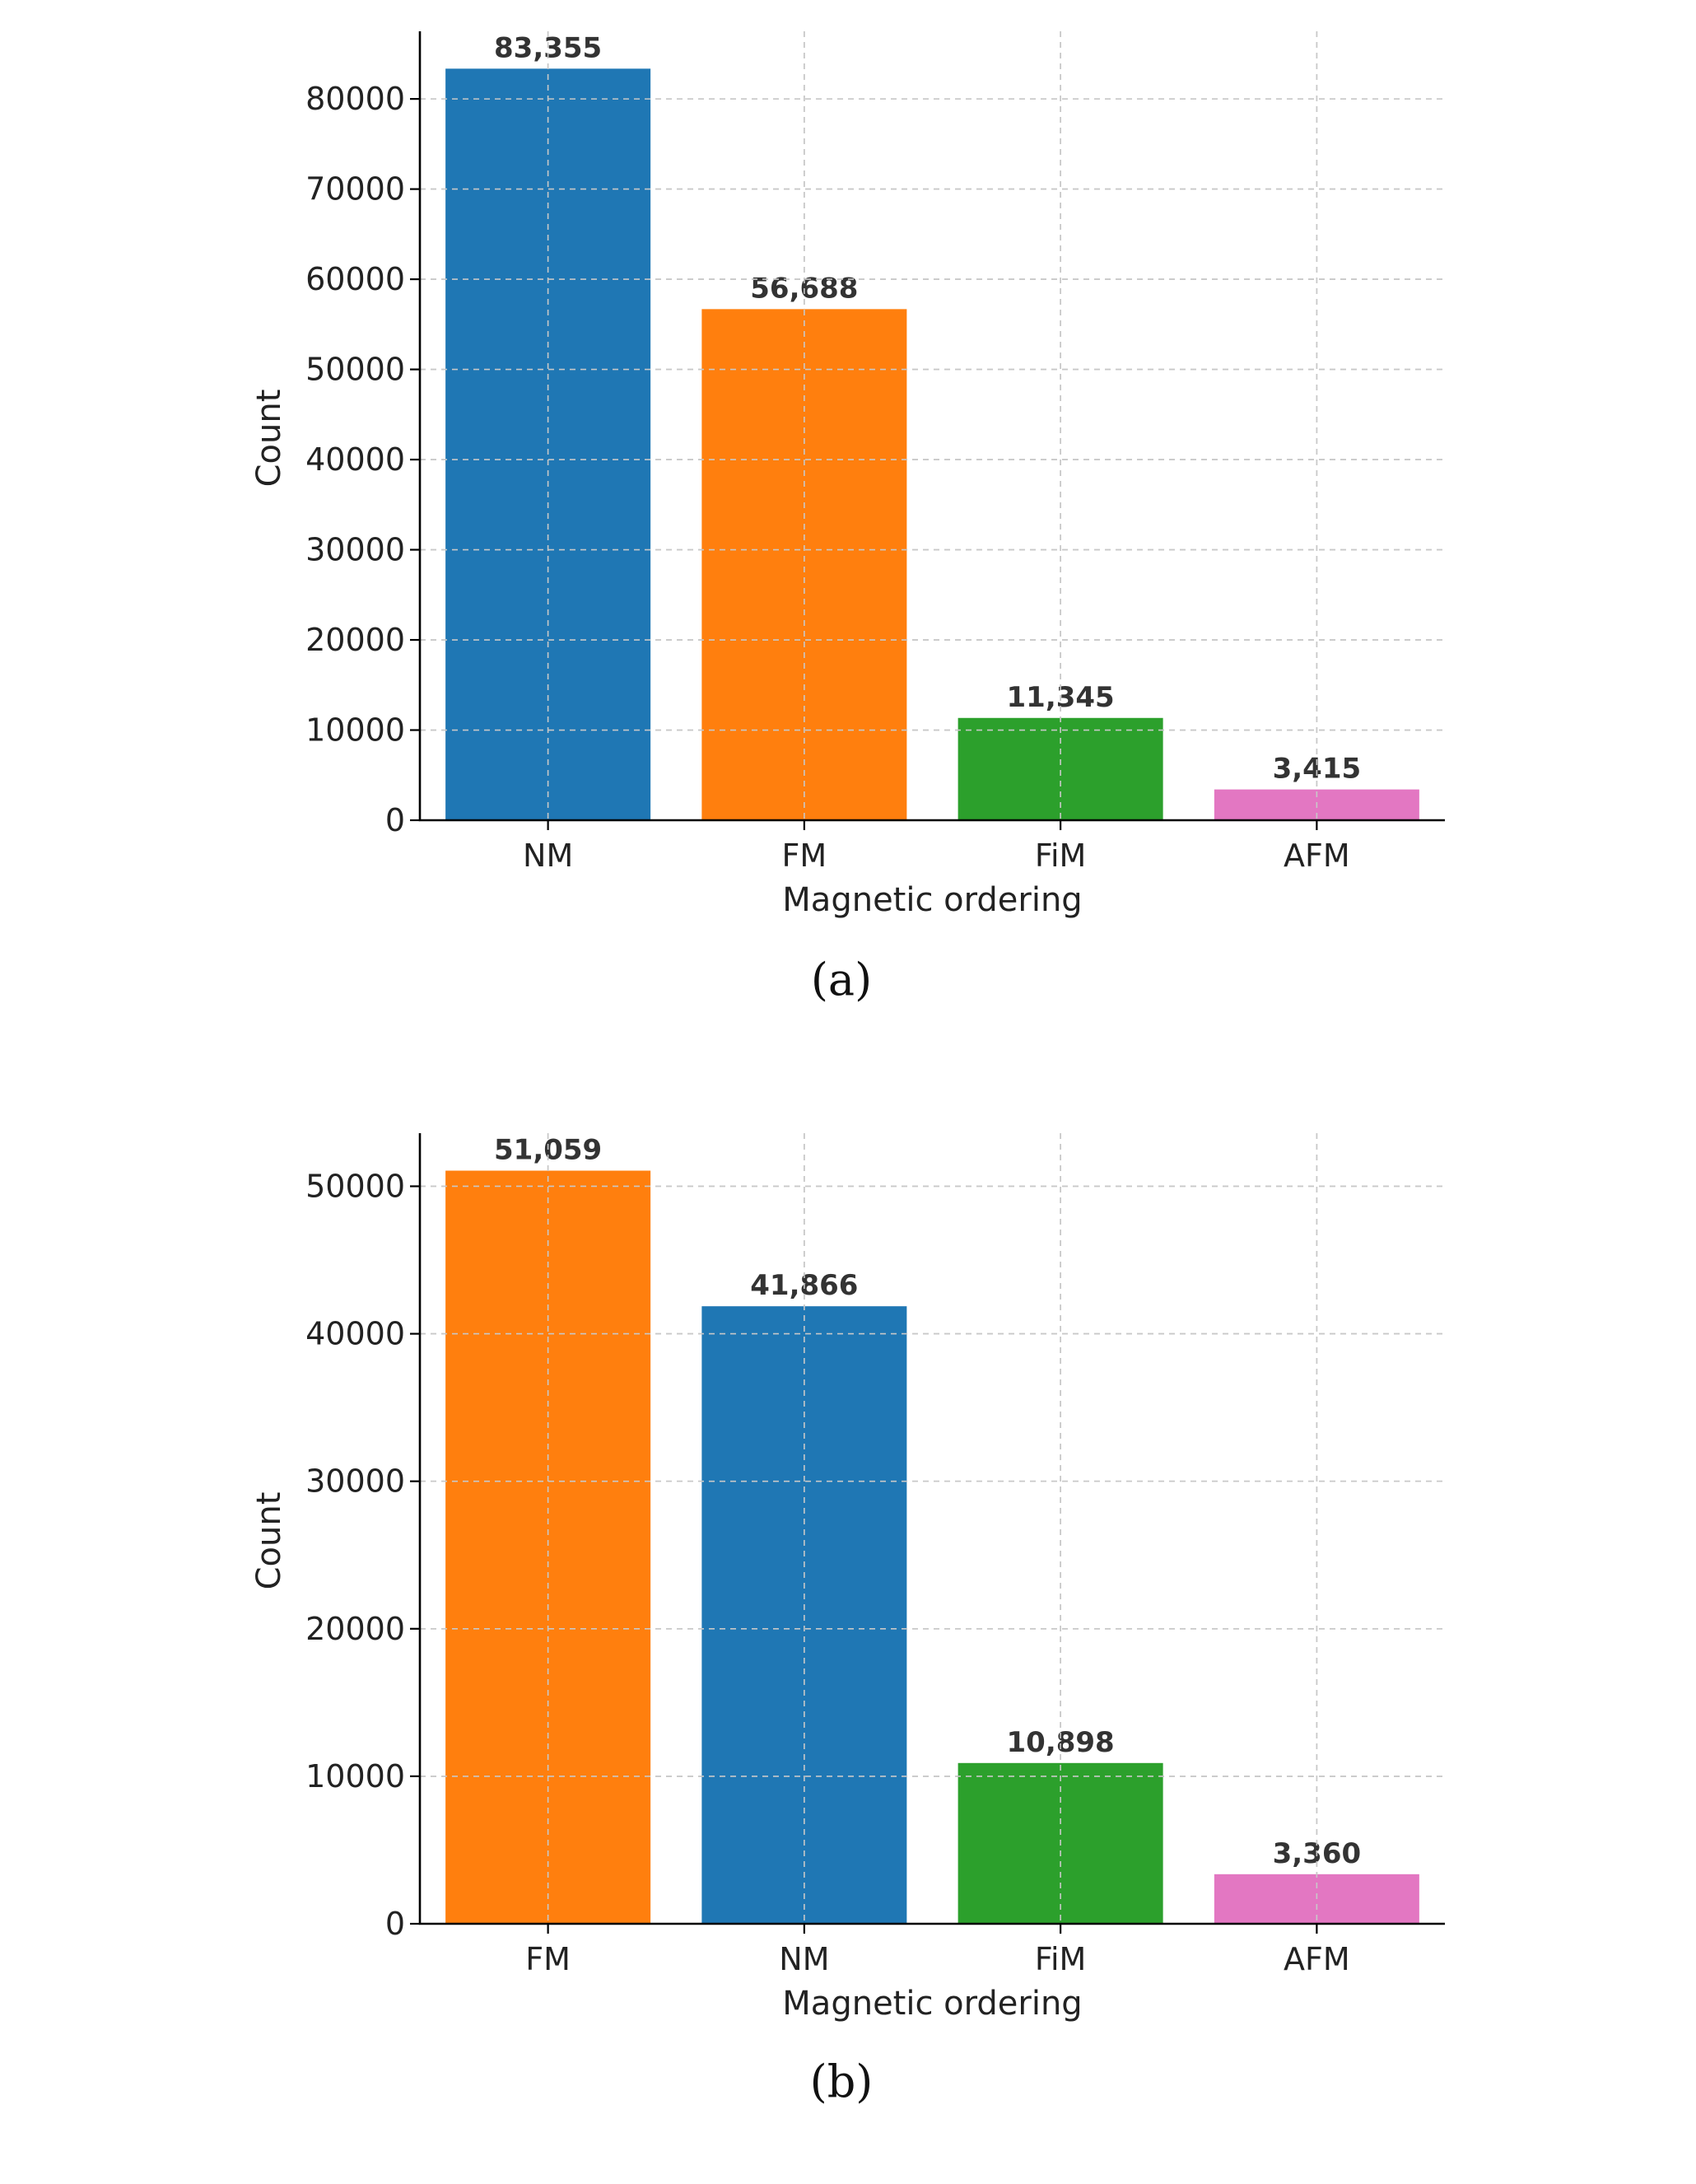 This screenshot has width=1696, height=2184. What do you see at coordinates (1317, 769) in the screenshot?
I see `data-label-afm: 3,415` at bounding box center [1317, 769].